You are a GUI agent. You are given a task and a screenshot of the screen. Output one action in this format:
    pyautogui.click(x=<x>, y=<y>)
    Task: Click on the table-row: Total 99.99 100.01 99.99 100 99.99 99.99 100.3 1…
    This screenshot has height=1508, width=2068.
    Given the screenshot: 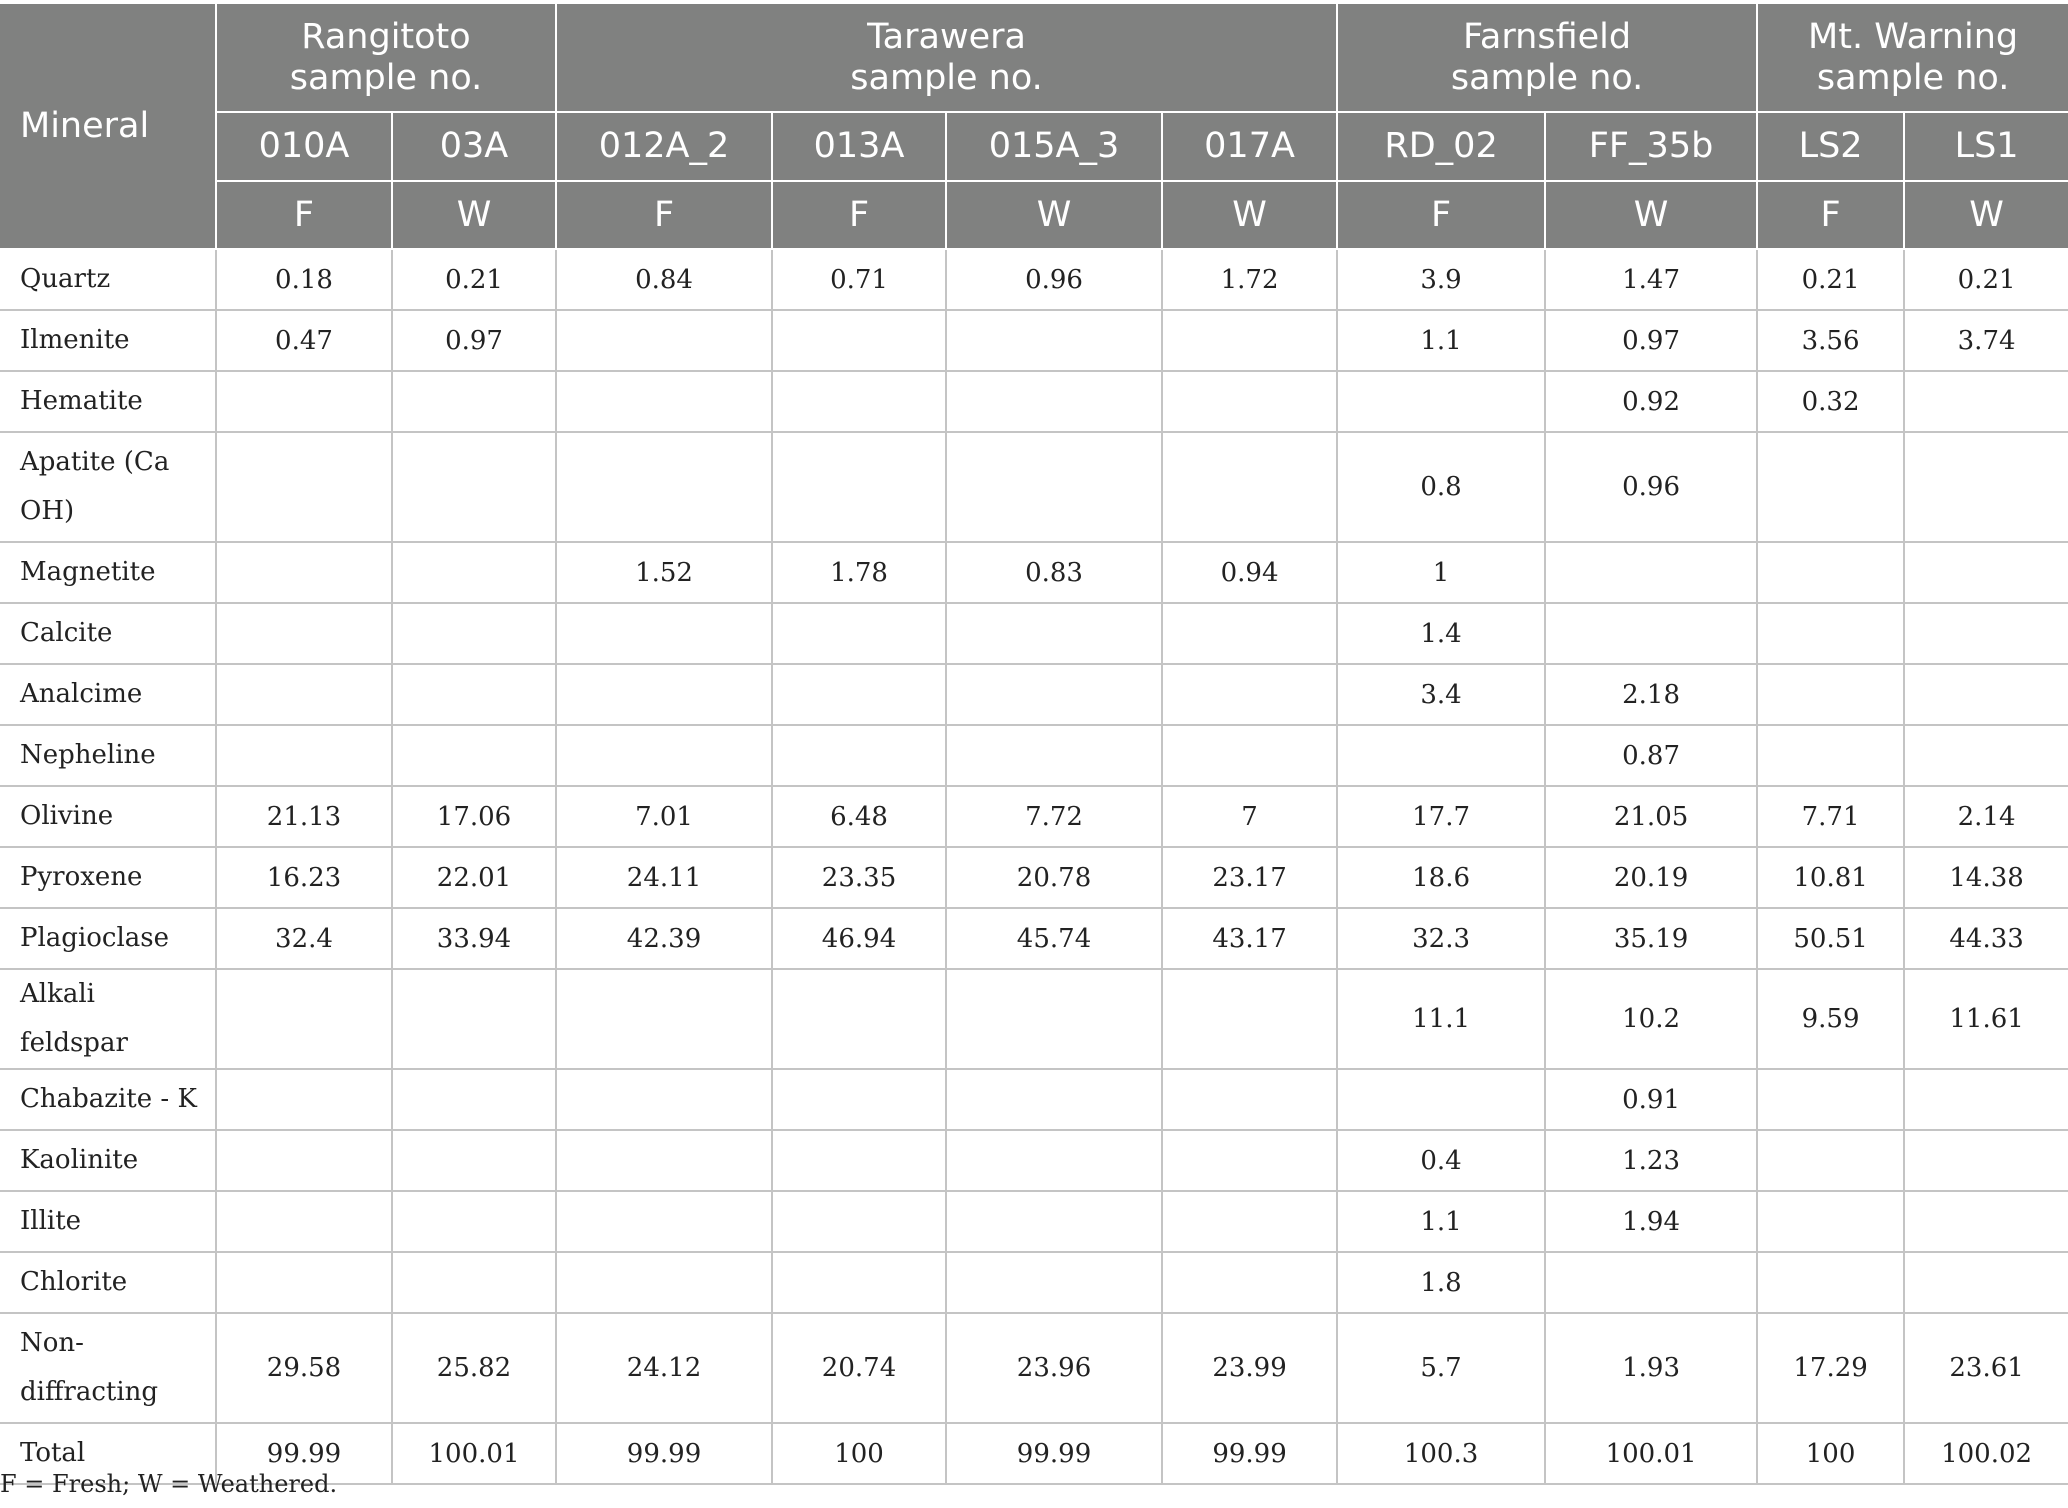 What is the action you would take?
    pyautogui.click(x=1034, y=1453)
    